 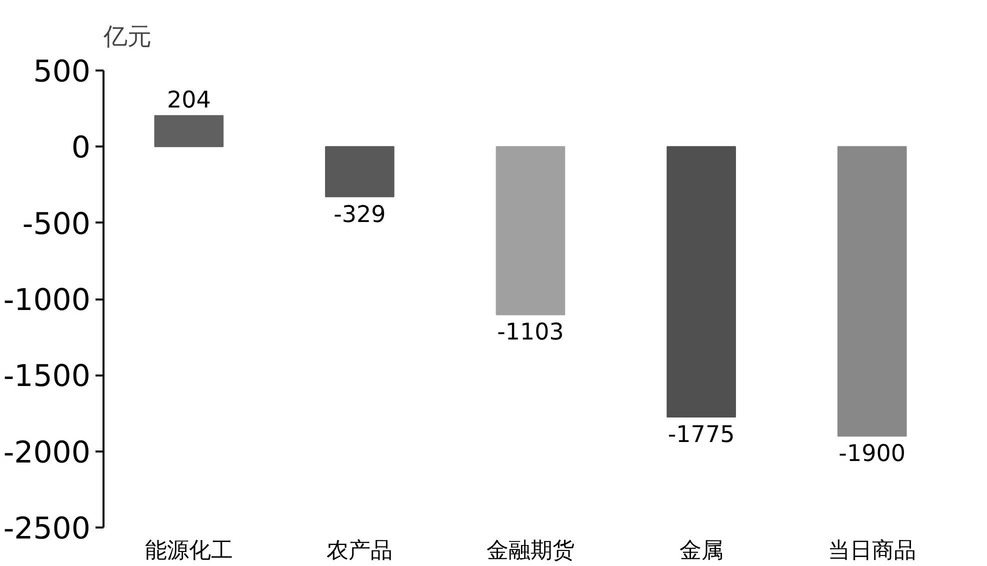 What do you see at coordinates (530, 551) in the screenshot?
I see `x-tick-label: 金融期货` at bounding box center [530, 551].